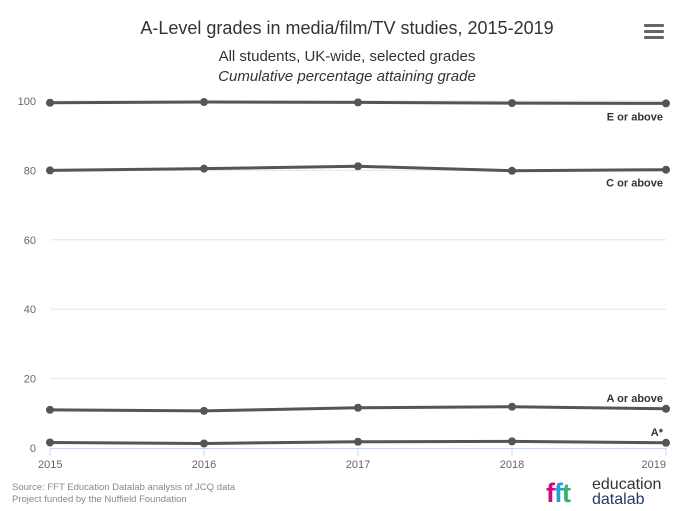 The width and height of the screenshot is (694, 511). Describe the element at coordinates (358, 407) in the screenshot. I see `data-point-2-2017` at that location.